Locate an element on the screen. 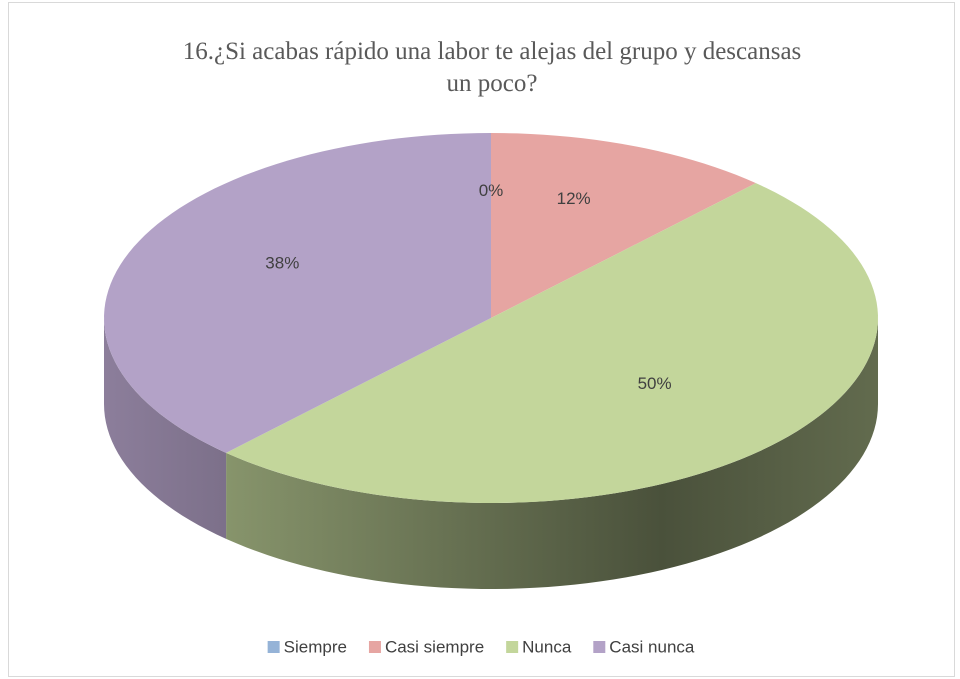 This screenshot has width=960, height=679. data-label: 50% is located at coordinates (655, 383).